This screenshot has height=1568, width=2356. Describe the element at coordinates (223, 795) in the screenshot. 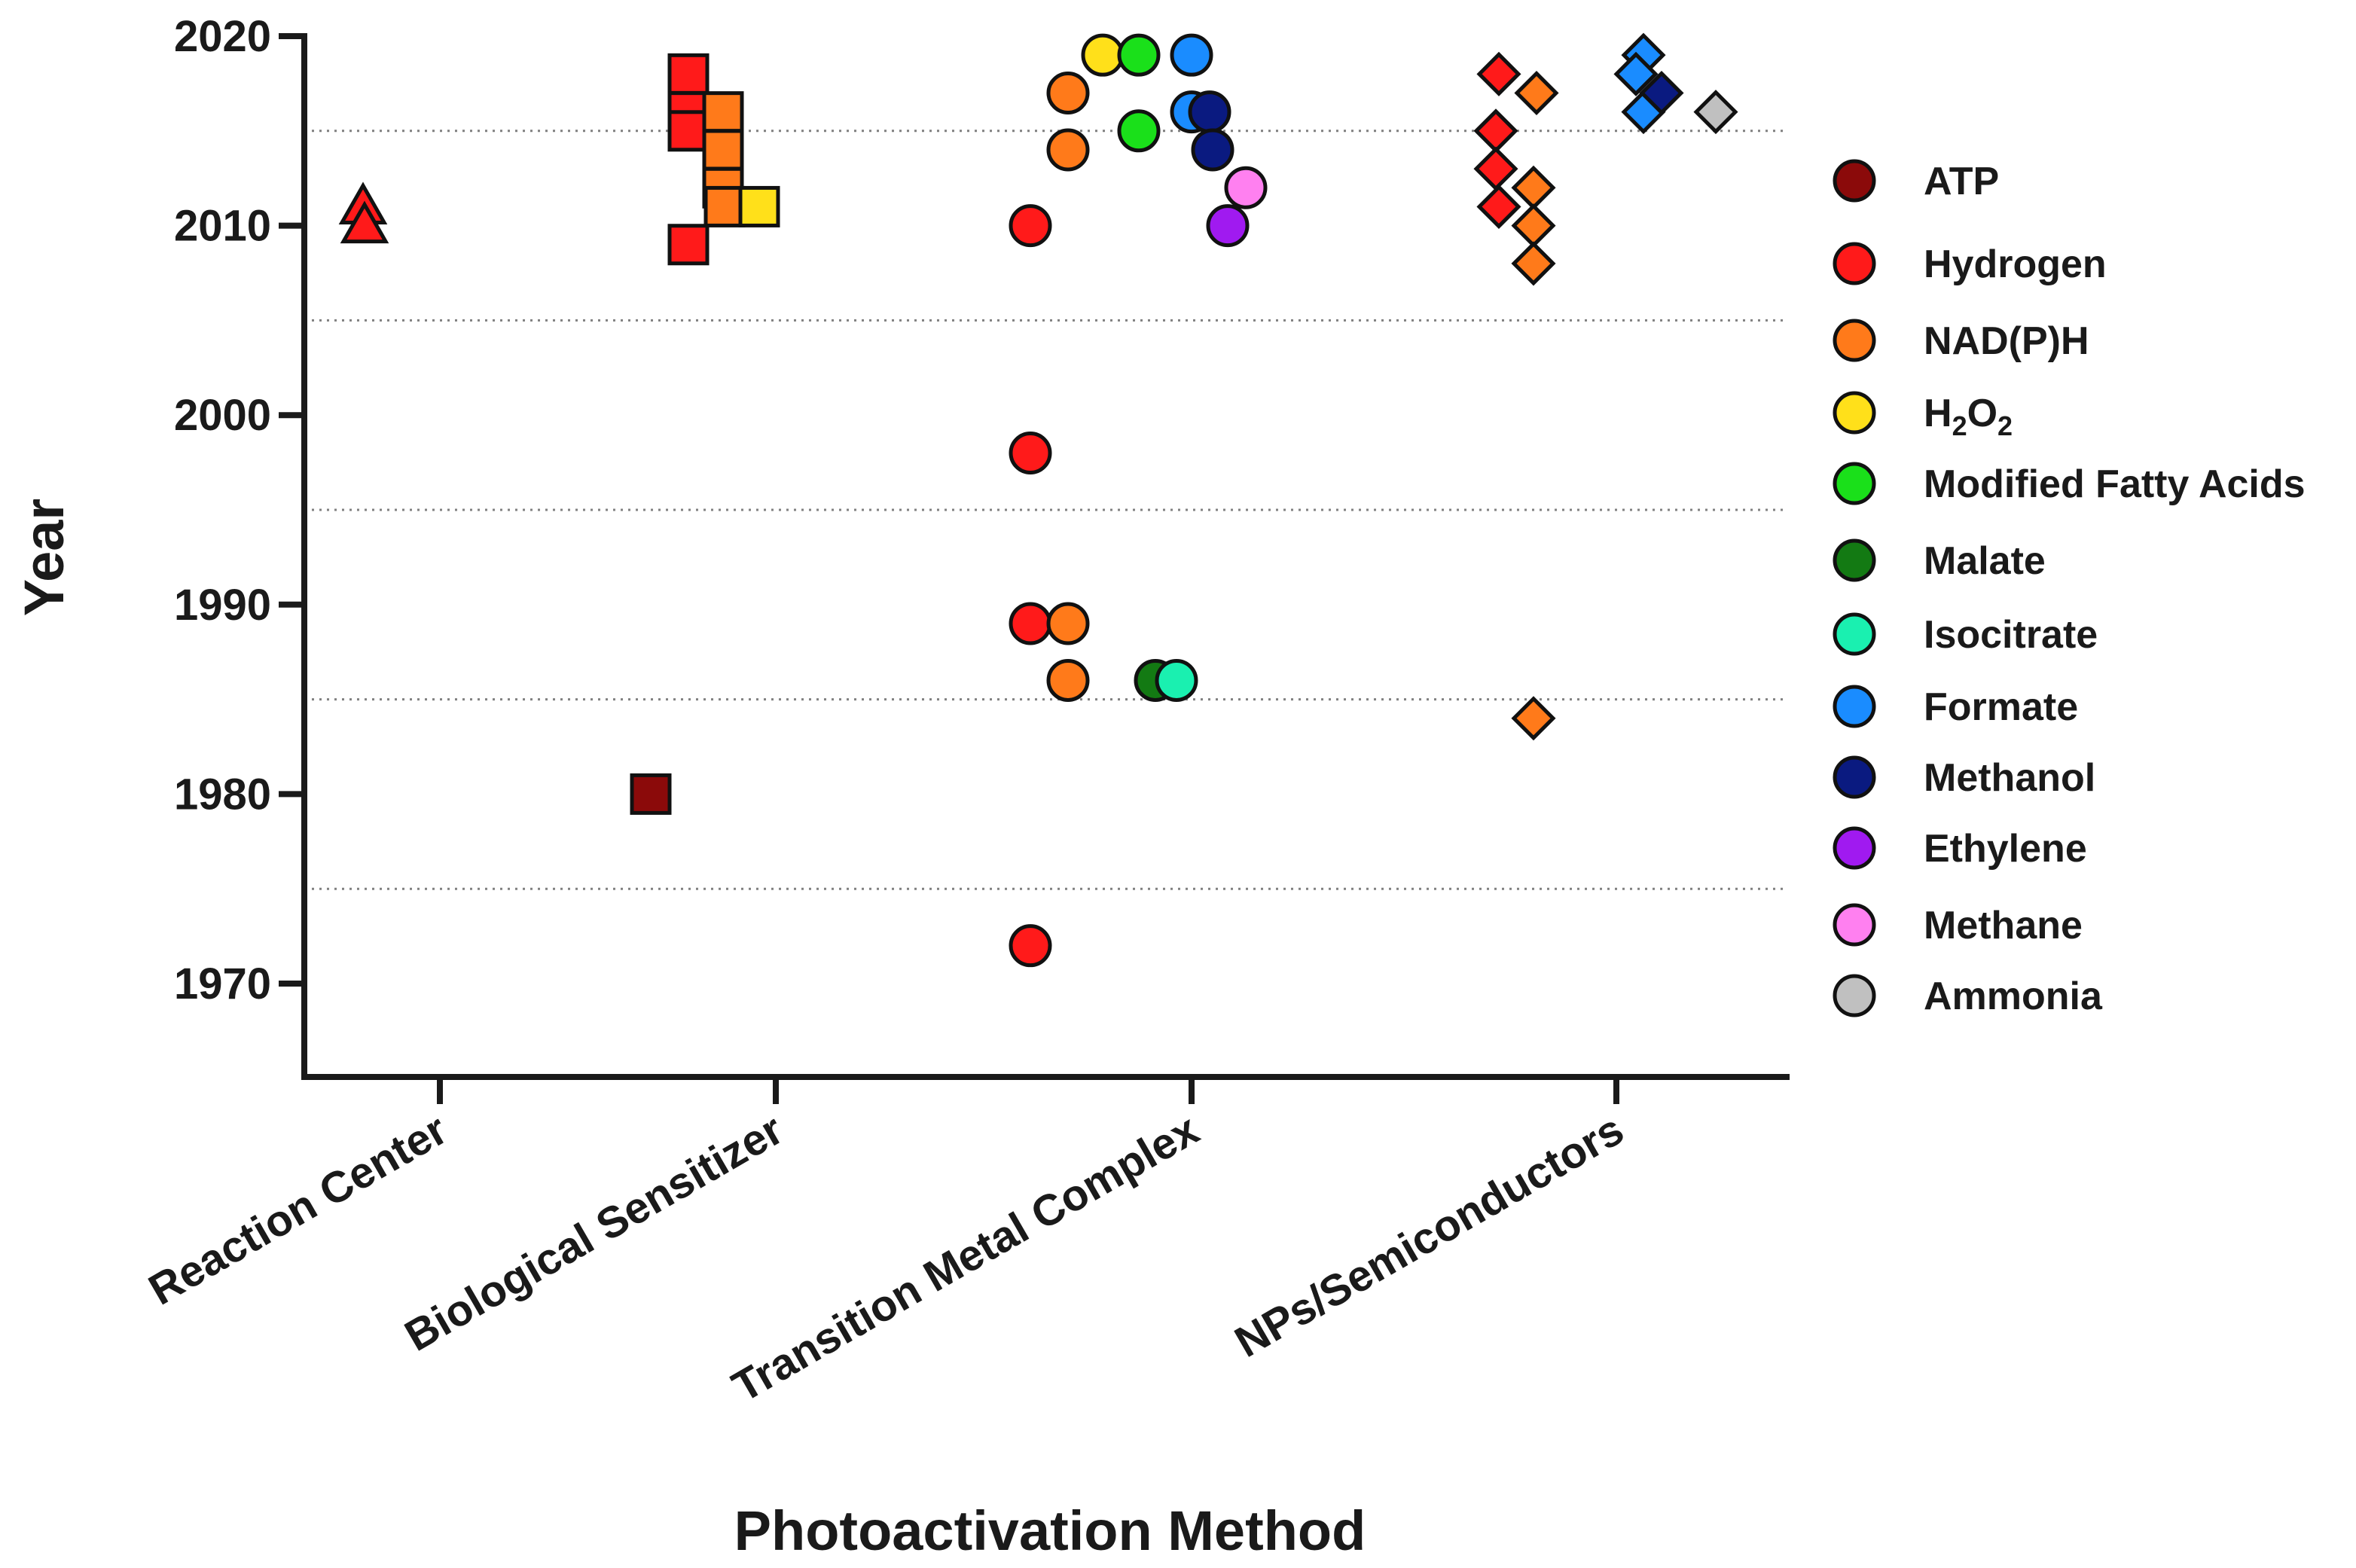

I see `y-tick-label: 1980` at that location.